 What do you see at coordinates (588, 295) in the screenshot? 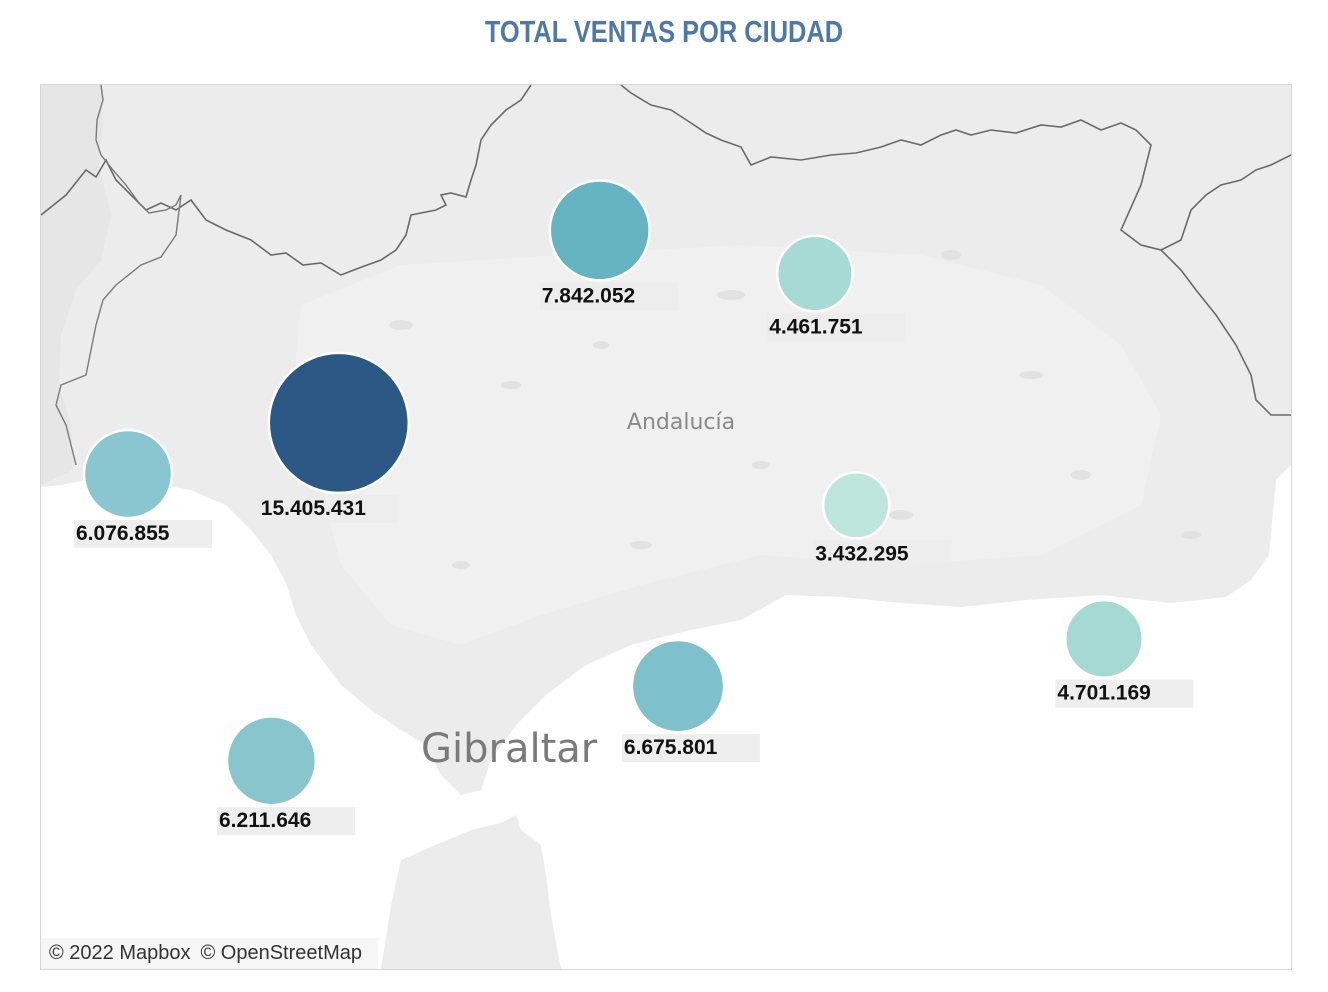
I see `value-label: 7.842.052` at bounding box center [588, 295].